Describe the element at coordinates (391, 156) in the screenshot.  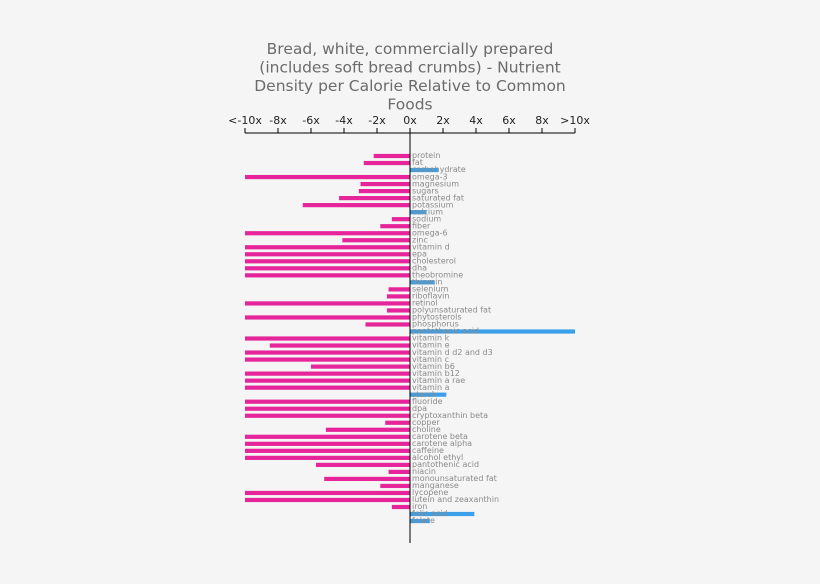
I see `bar-protein` at that location.